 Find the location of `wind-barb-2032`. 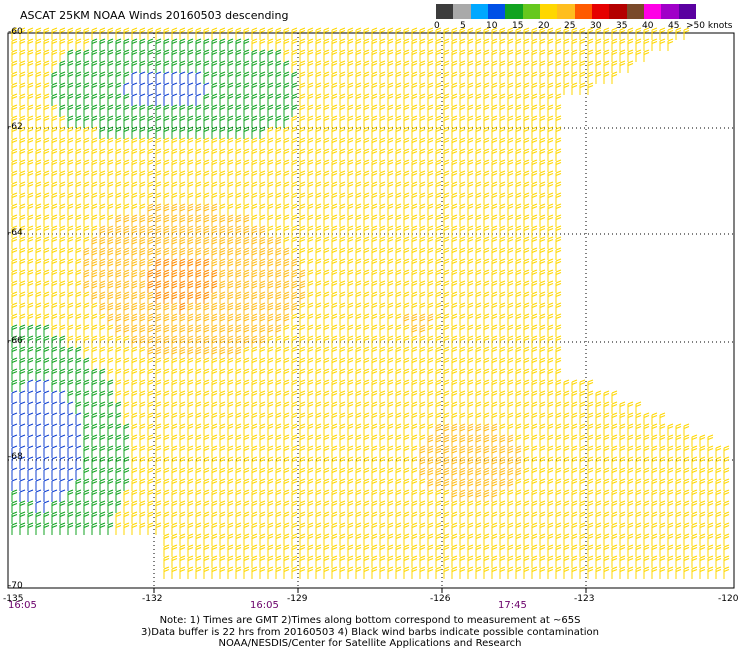

wind-barb-2032 is located at coordinates (326, 341).